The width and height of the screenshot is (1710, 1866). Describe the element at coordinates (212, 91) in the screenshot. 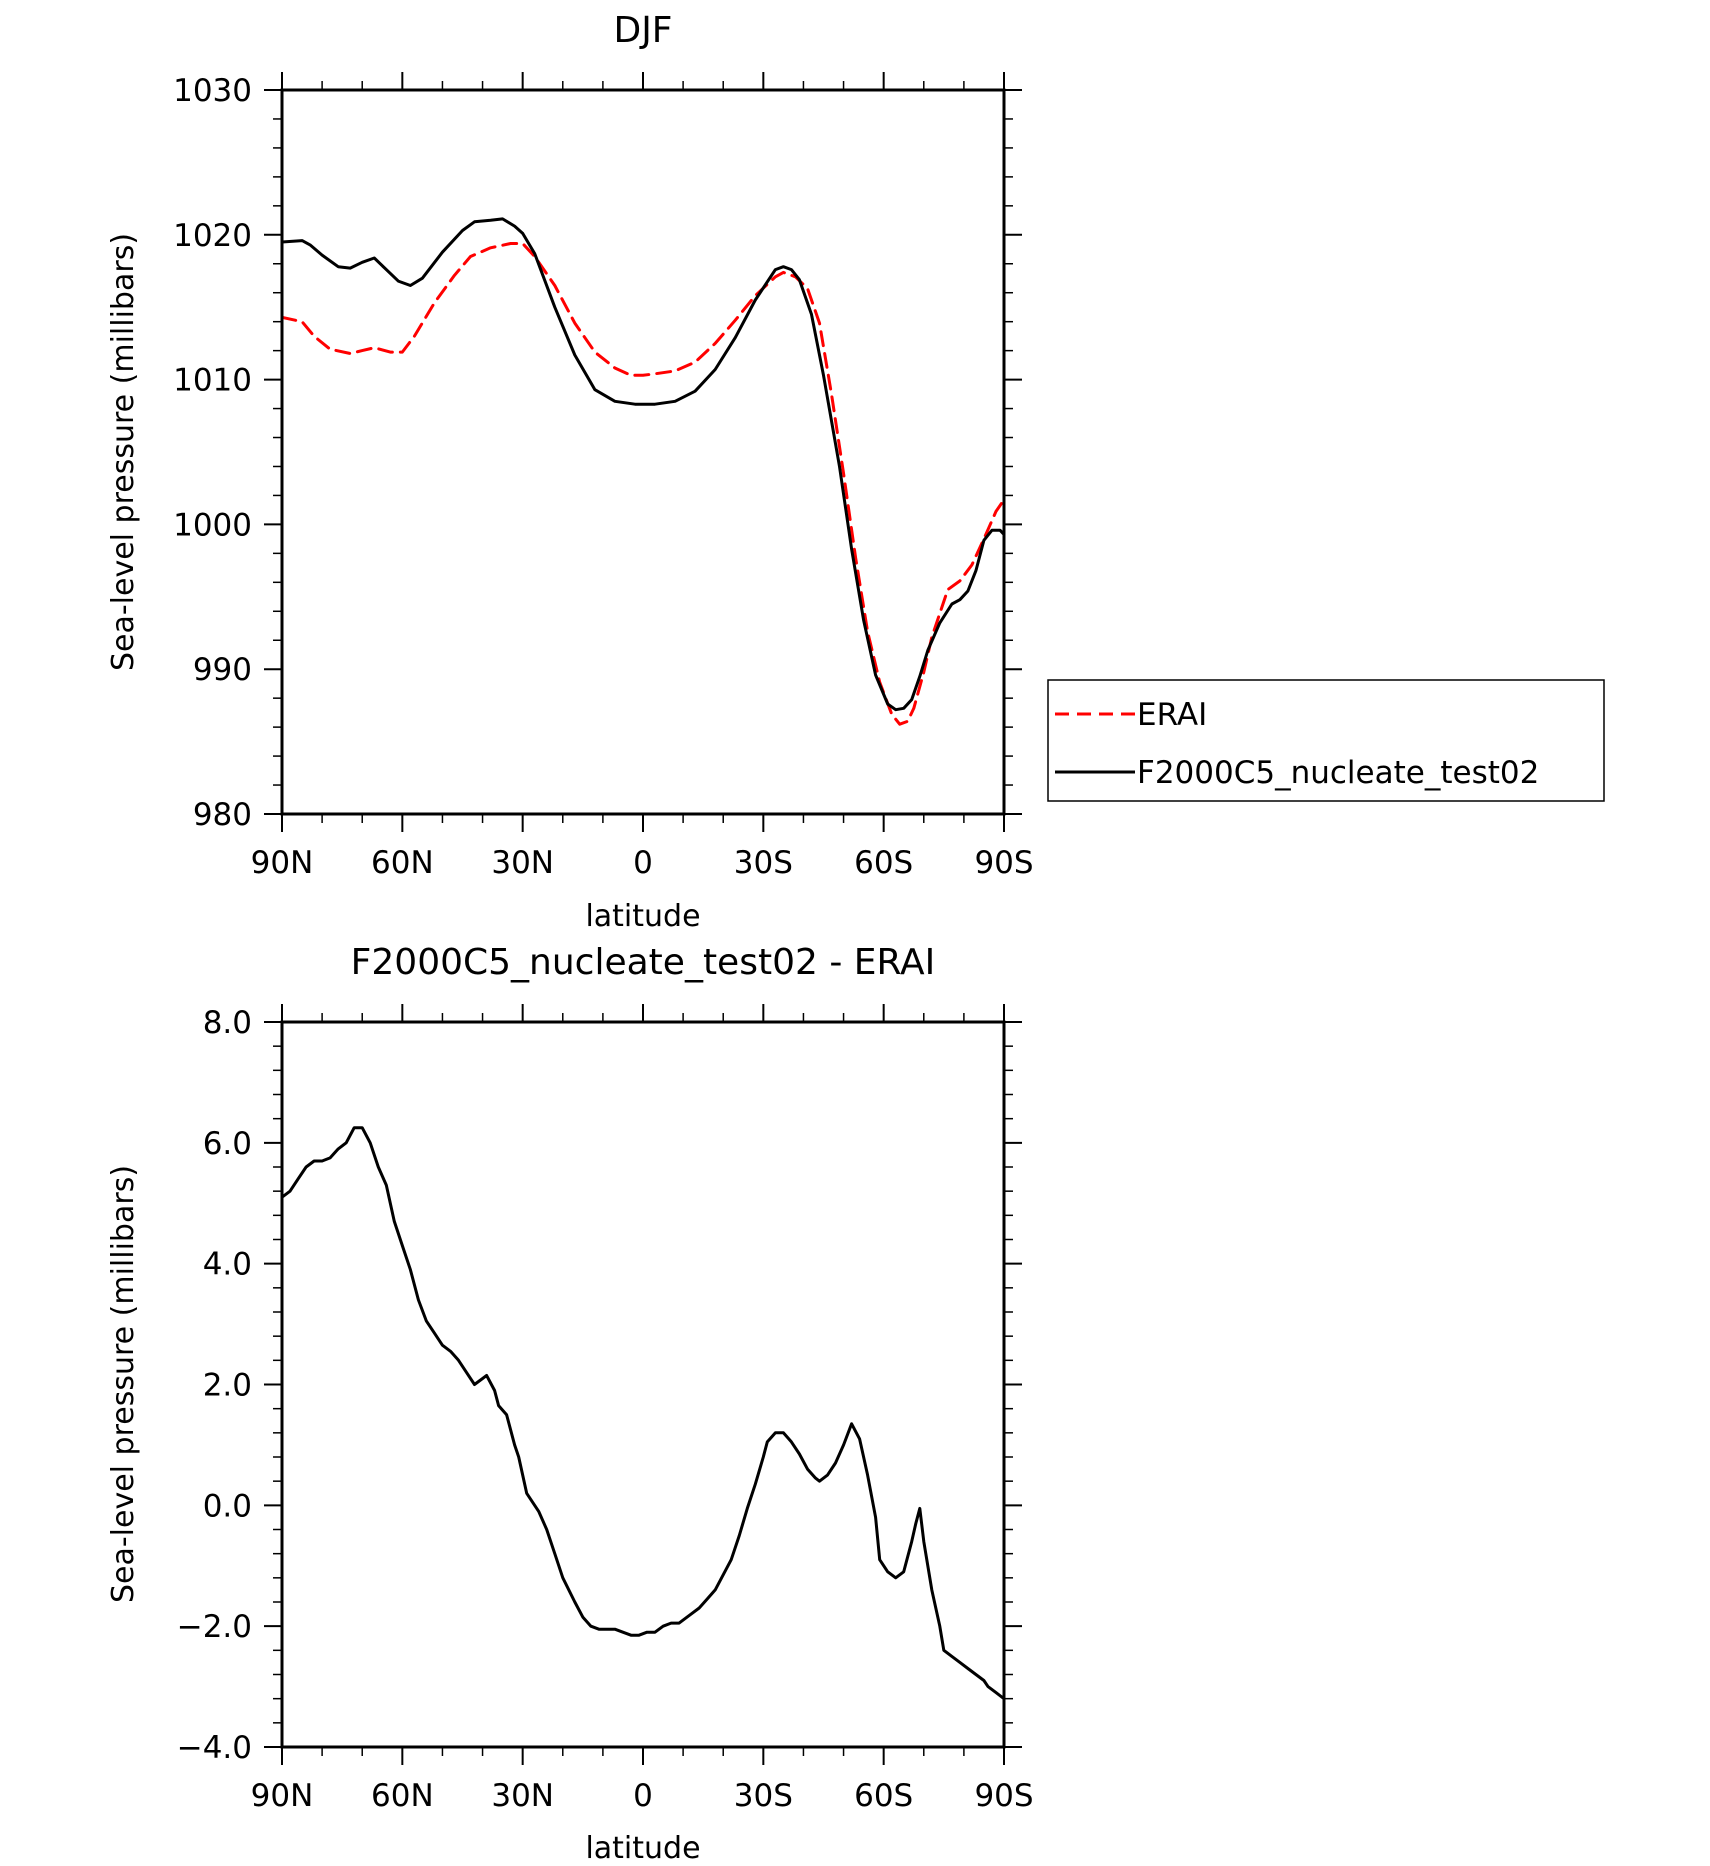

I see `y-tick-label: 1030` at that location.